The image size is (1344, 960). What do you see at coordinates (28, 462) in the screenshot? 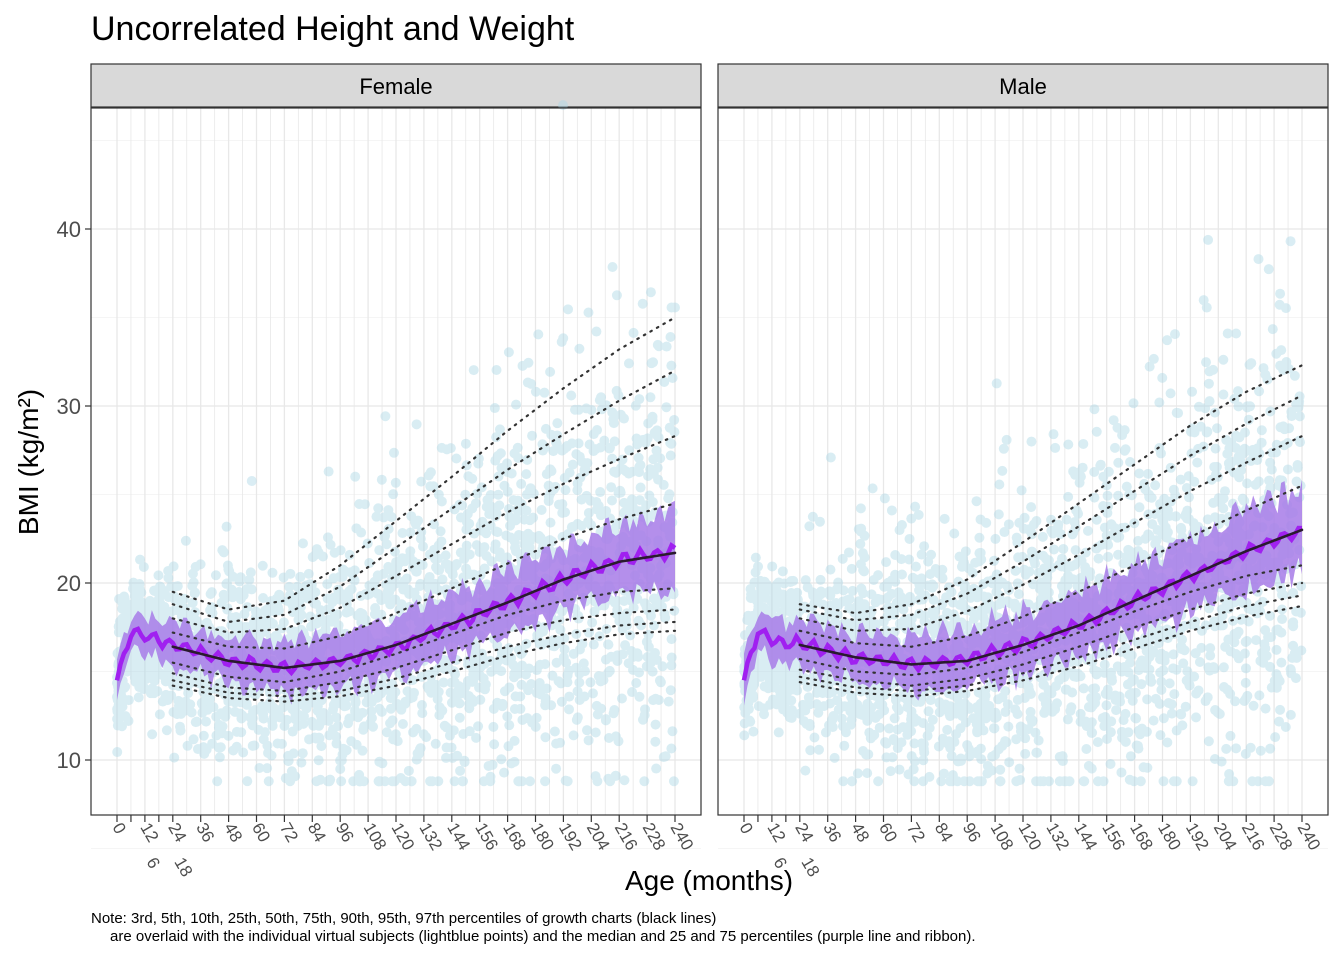
I see `y-axis-label: BMI (kg/m²)` at bounding box center [28, 462].